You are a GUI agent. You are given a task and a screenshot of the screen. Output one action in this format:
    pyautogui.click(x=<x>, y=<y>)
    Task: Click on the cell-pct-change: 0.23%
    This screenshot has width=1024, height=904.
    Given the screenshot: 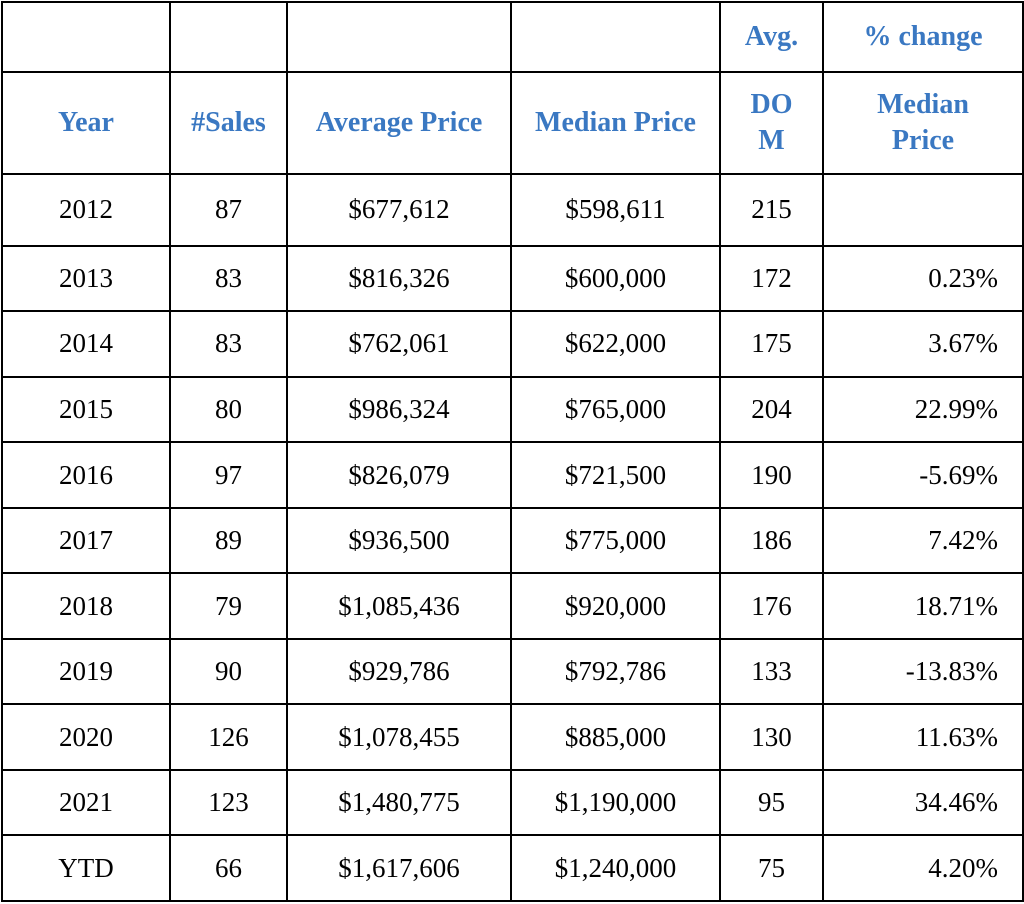 What is the action you would take?
    pyautogui.click(x=923, y=278)
    